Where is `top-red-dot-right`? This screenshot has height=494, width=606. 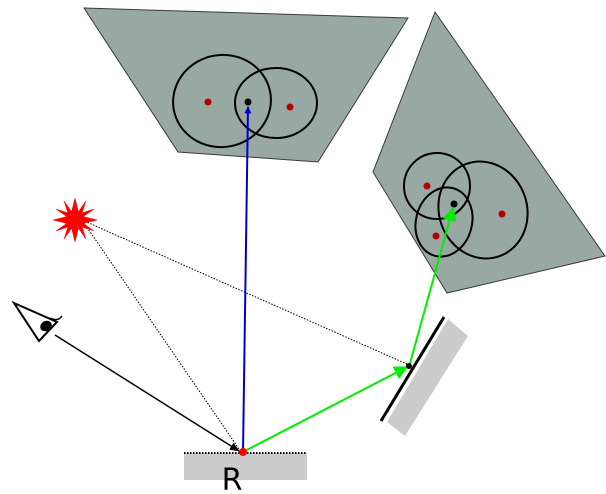 top-red-dot-right is located at coordinates (290, 107).